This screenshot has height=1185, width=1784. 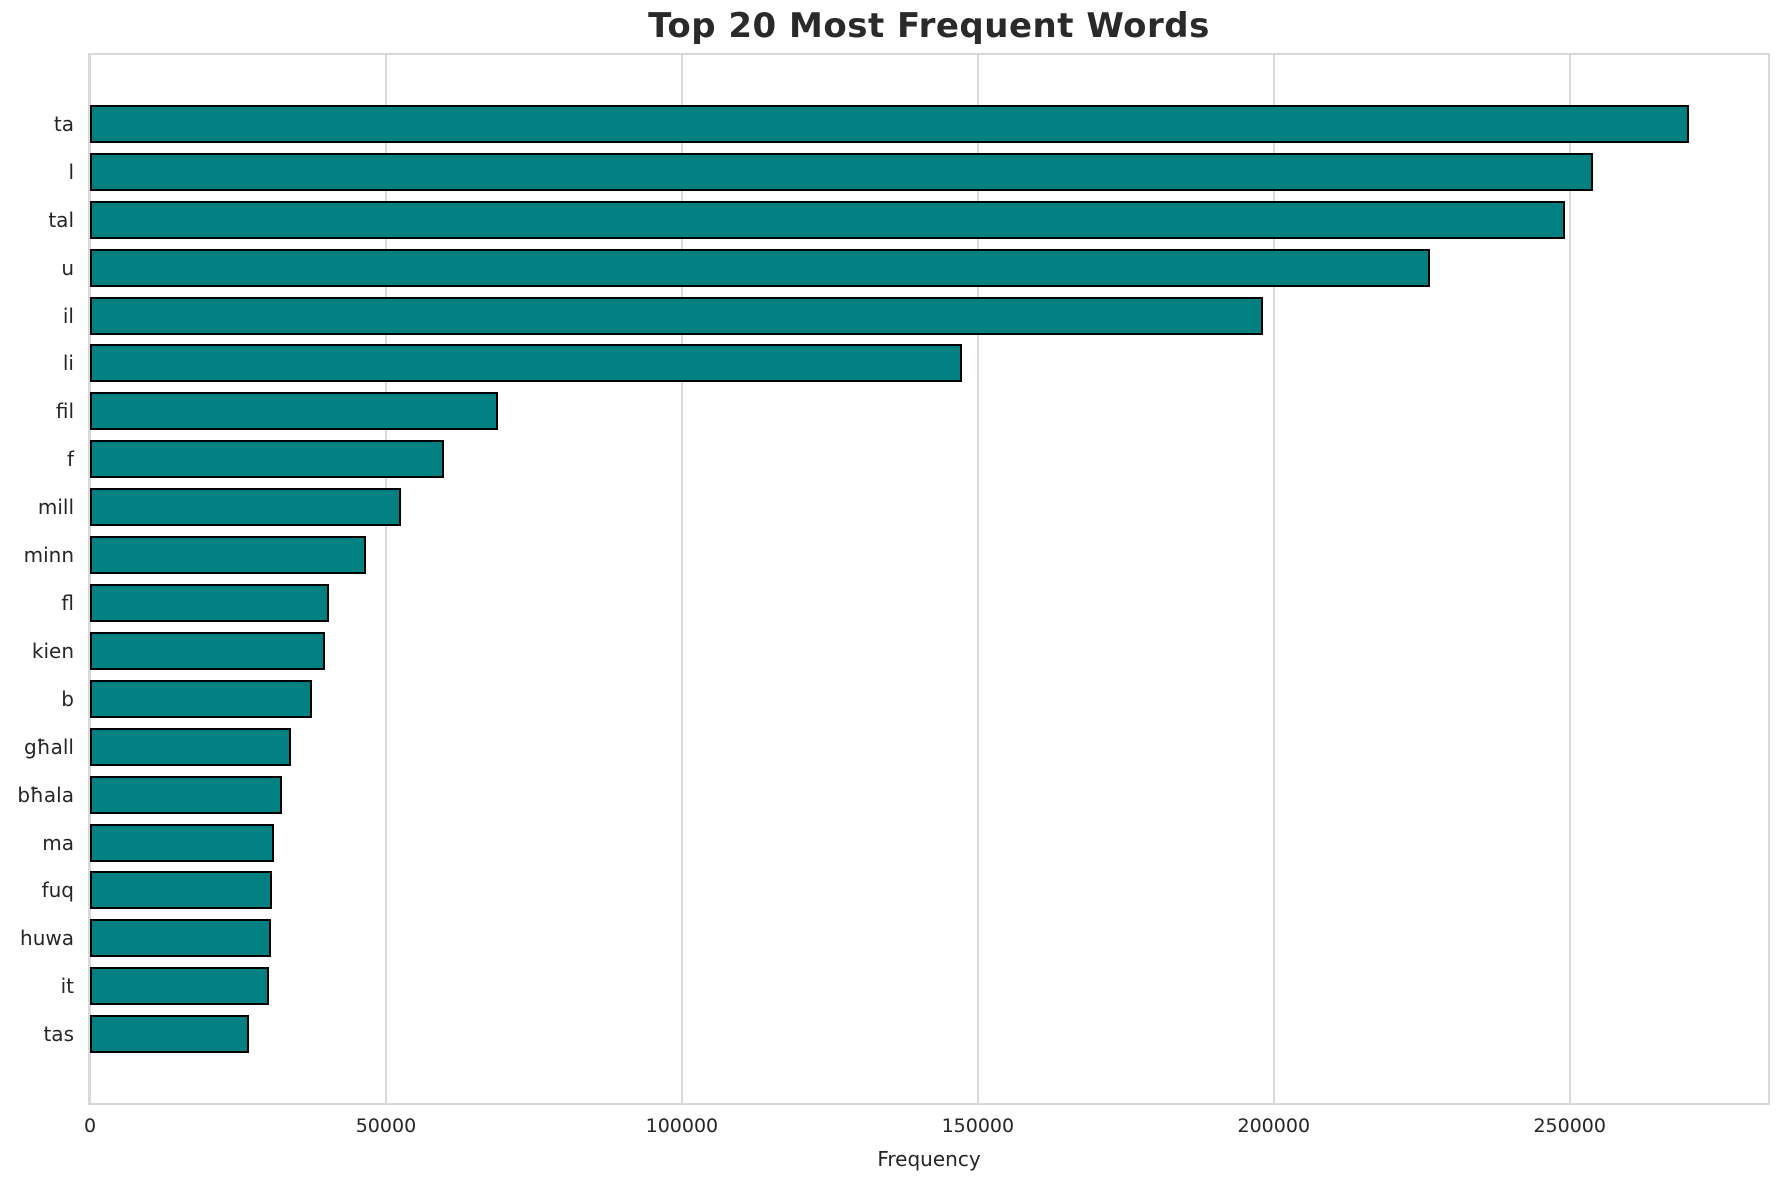 I want to click on bar-row-il: il, so click(x=915, y=316).